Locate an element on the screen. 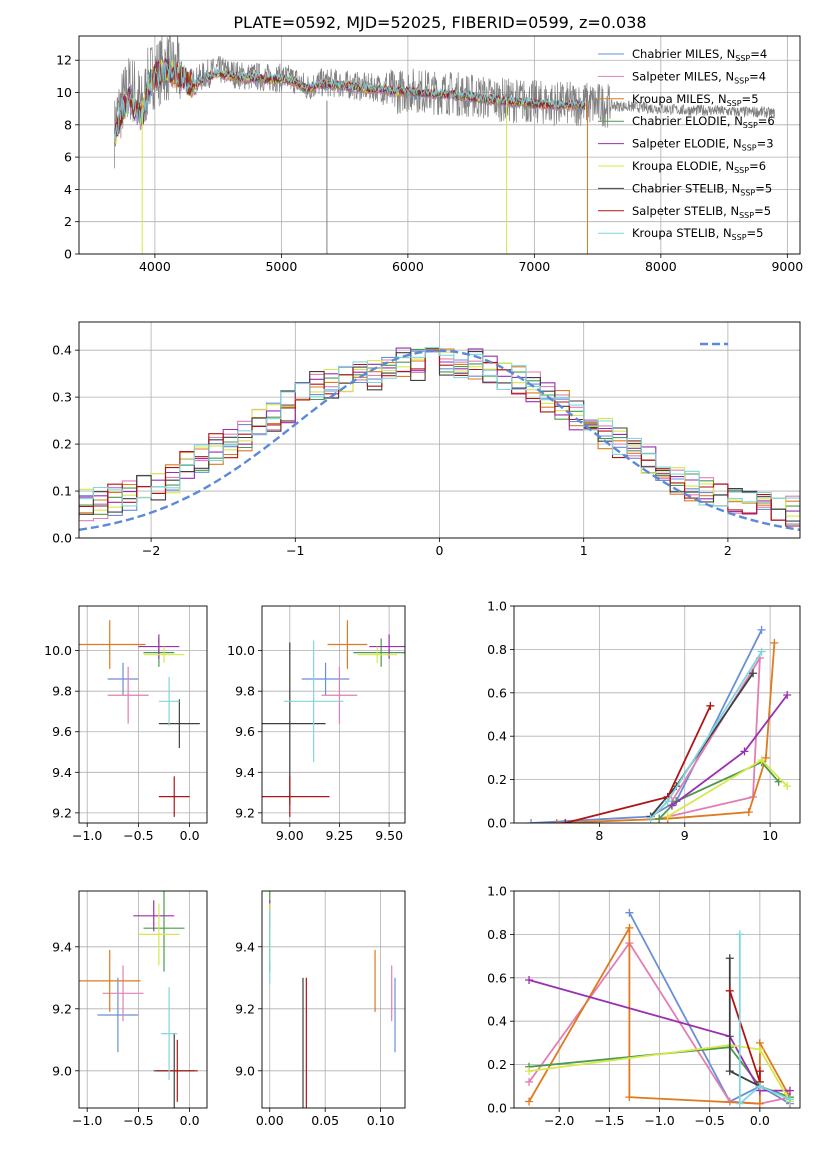 The width and height of the screenshot is (819, 1170). massweight-vs-Z-ytick-label: 1.0 is located at coordinates (497, 891).